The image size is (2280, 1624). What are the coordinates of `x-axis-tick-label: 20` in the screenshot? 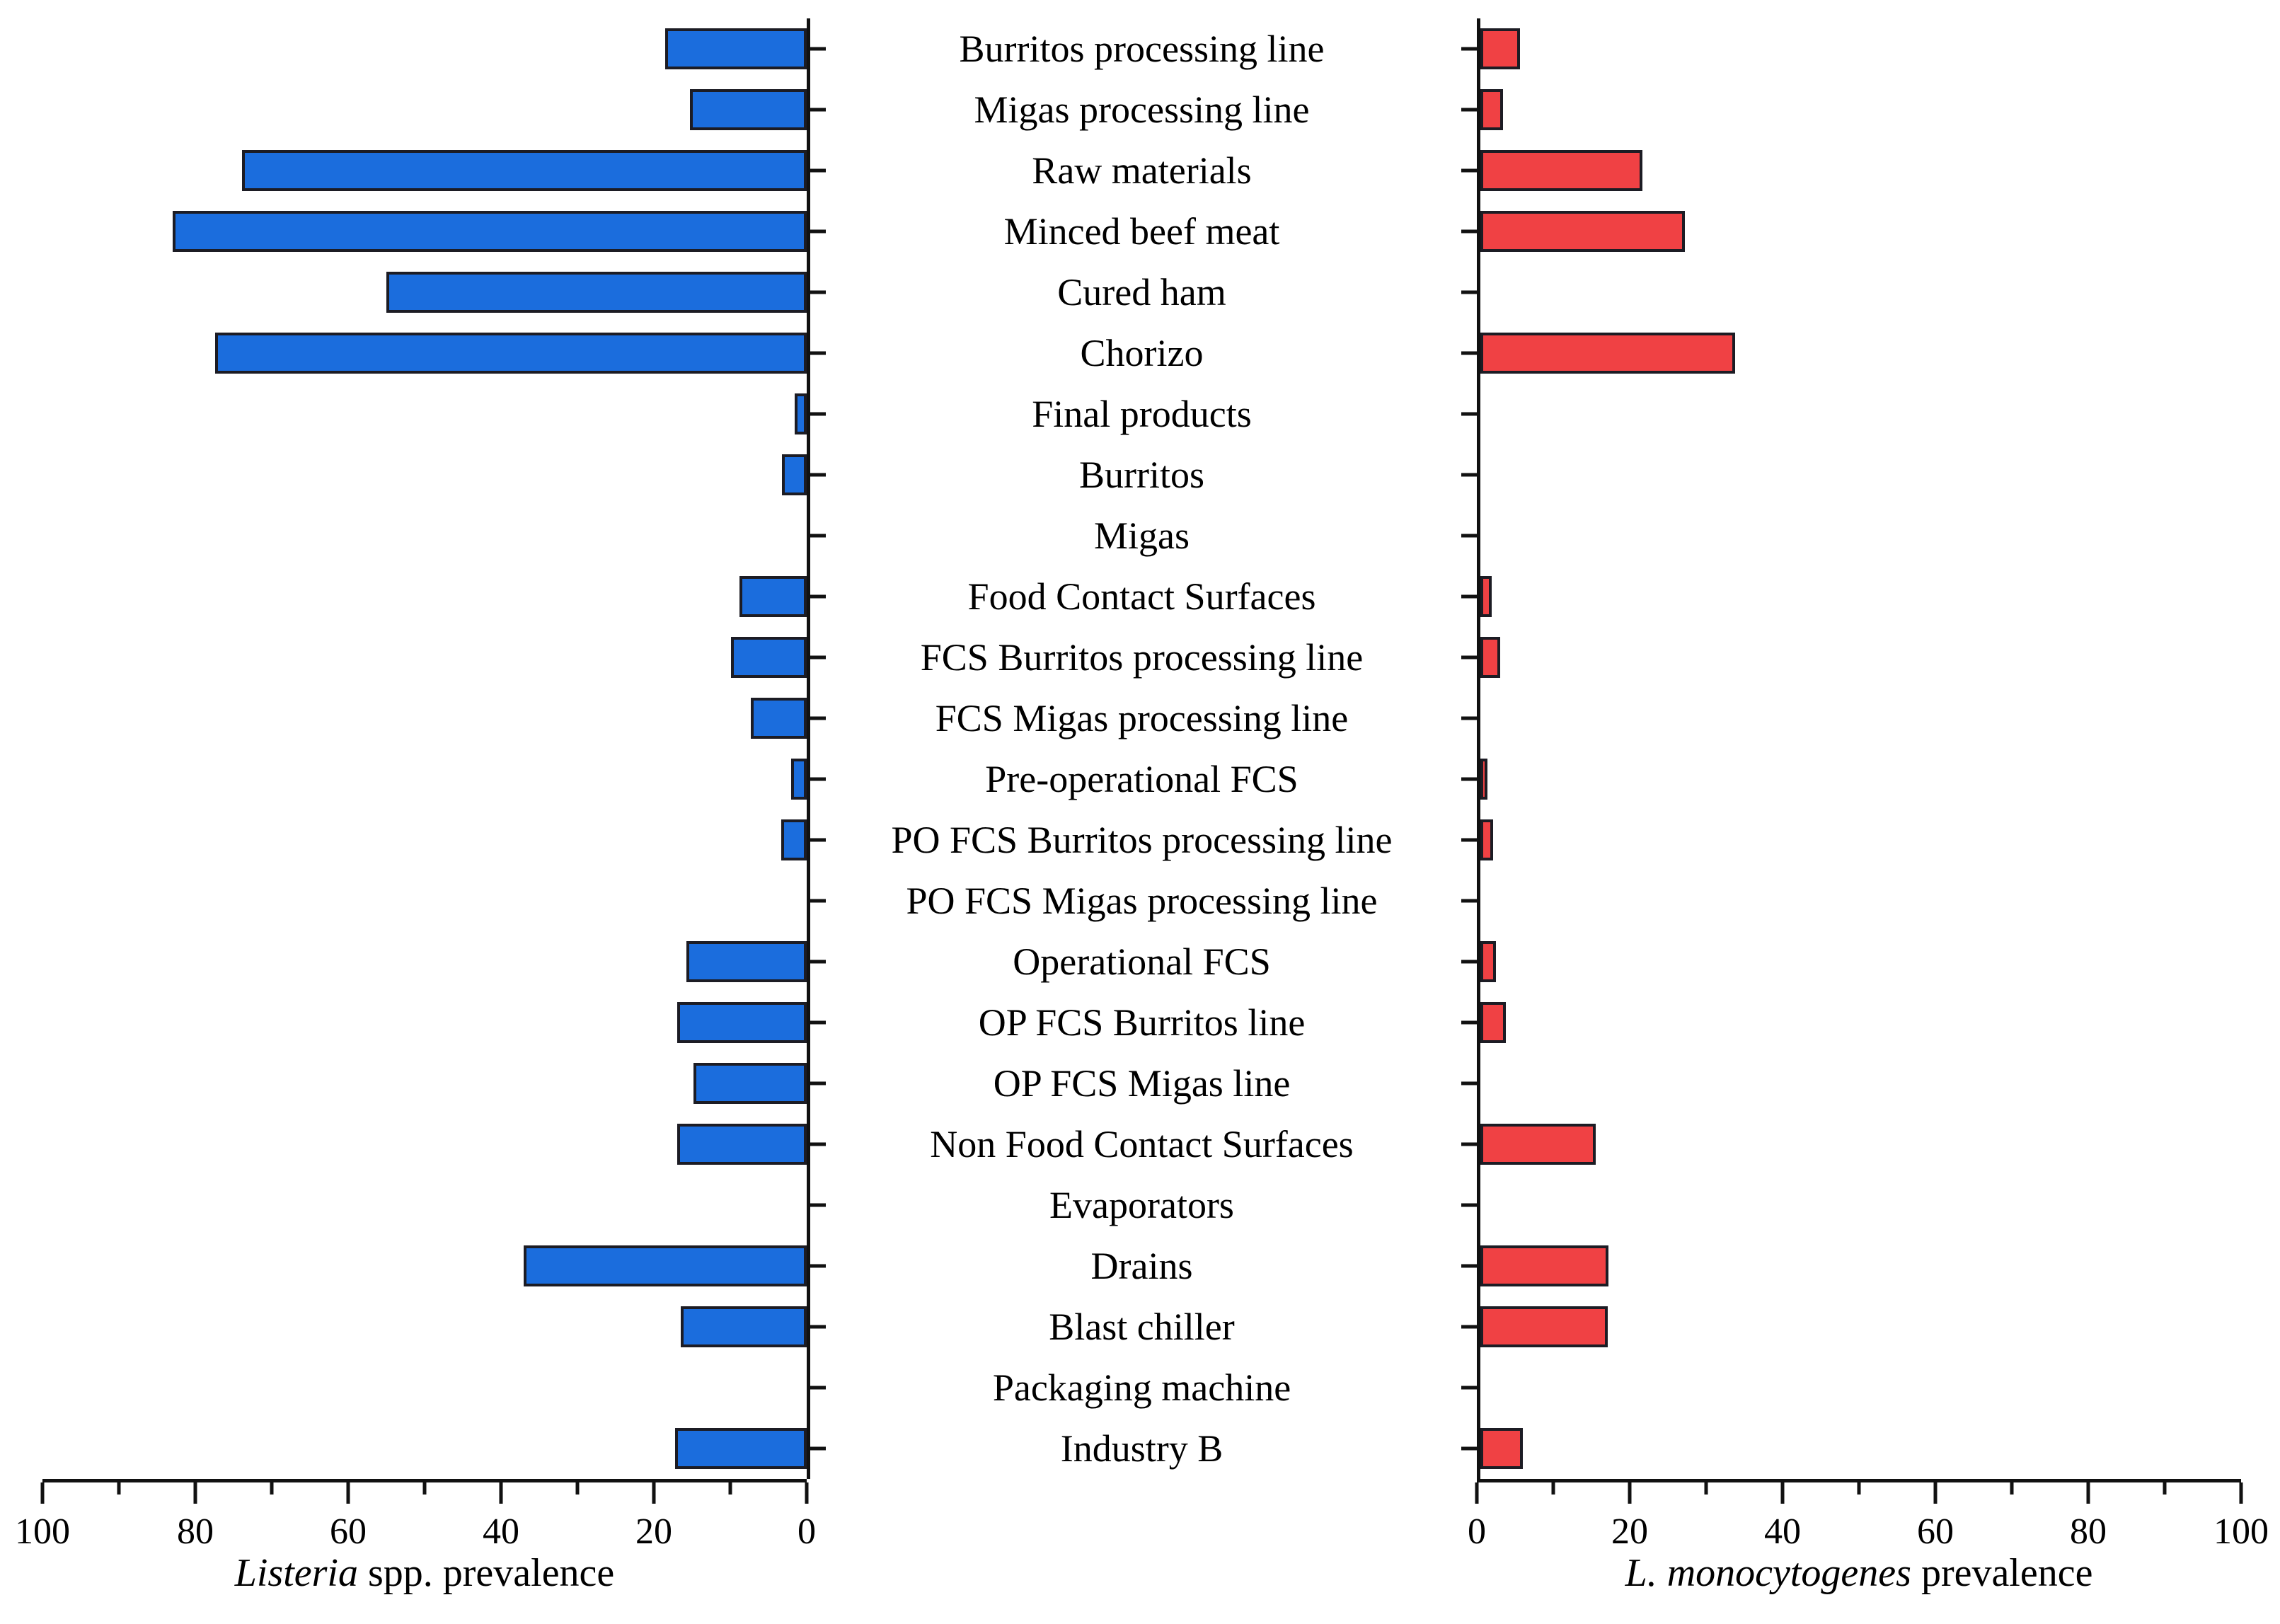 It's located at (653, 1531).